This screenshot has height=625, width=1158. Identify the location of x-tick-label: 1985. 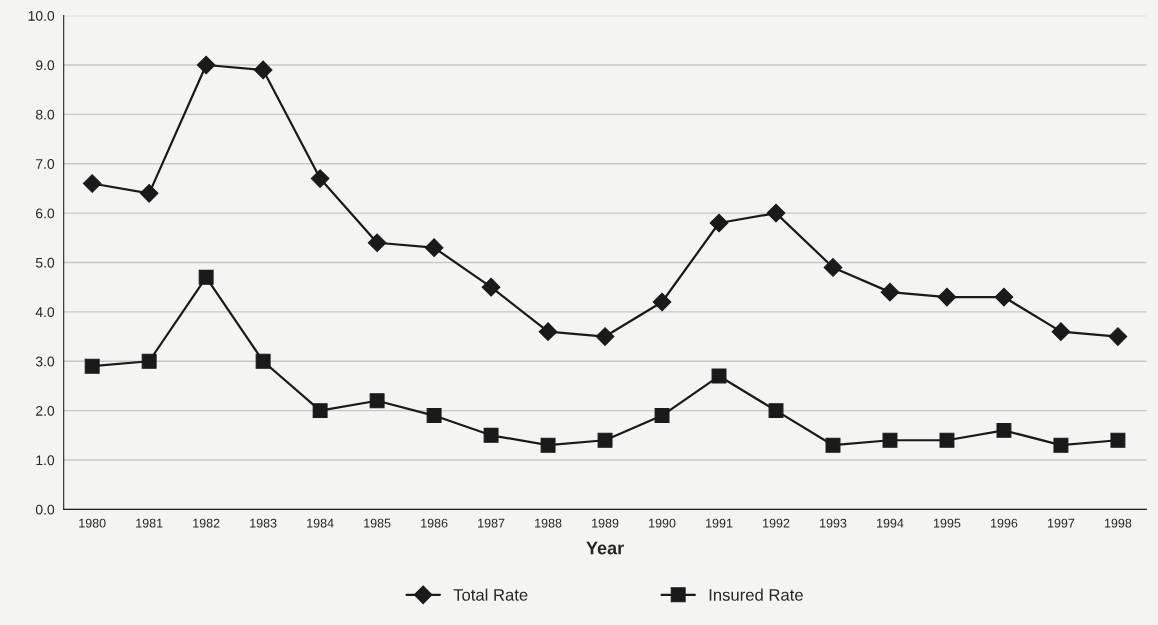
(377, 523).